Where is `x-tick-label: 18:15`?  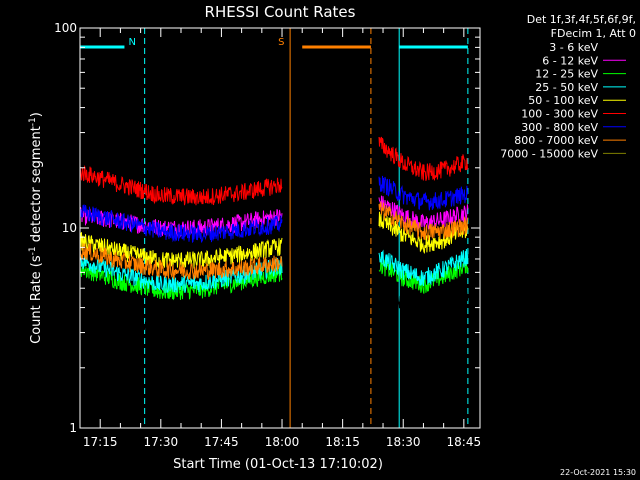 x-tick-label: 18:15 is located at coordinates (342, 442).